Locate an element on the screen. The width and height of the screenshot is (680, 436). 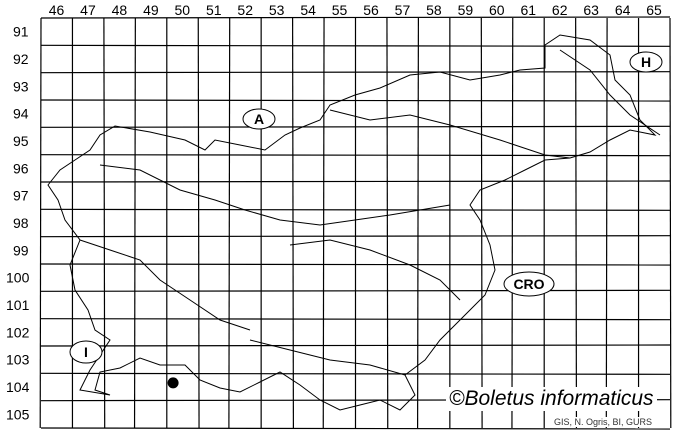
row-label: 101 is located at coordinates (18, 305).